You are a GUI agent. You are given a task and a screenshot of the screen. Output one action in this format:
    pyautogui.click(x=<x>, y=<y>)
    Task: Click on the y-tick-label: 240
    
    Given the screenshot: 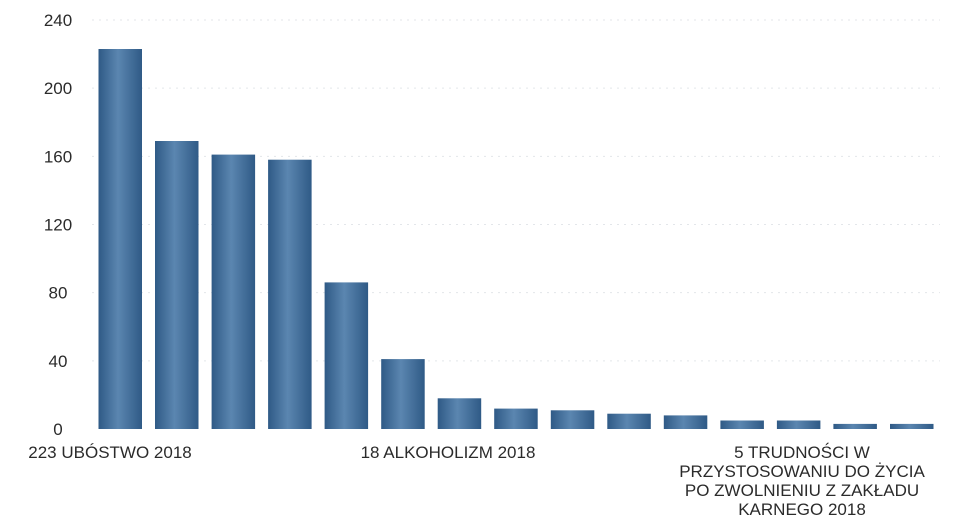 What is the action you would take?
    pyautogui.click(x=58, y=20)
    